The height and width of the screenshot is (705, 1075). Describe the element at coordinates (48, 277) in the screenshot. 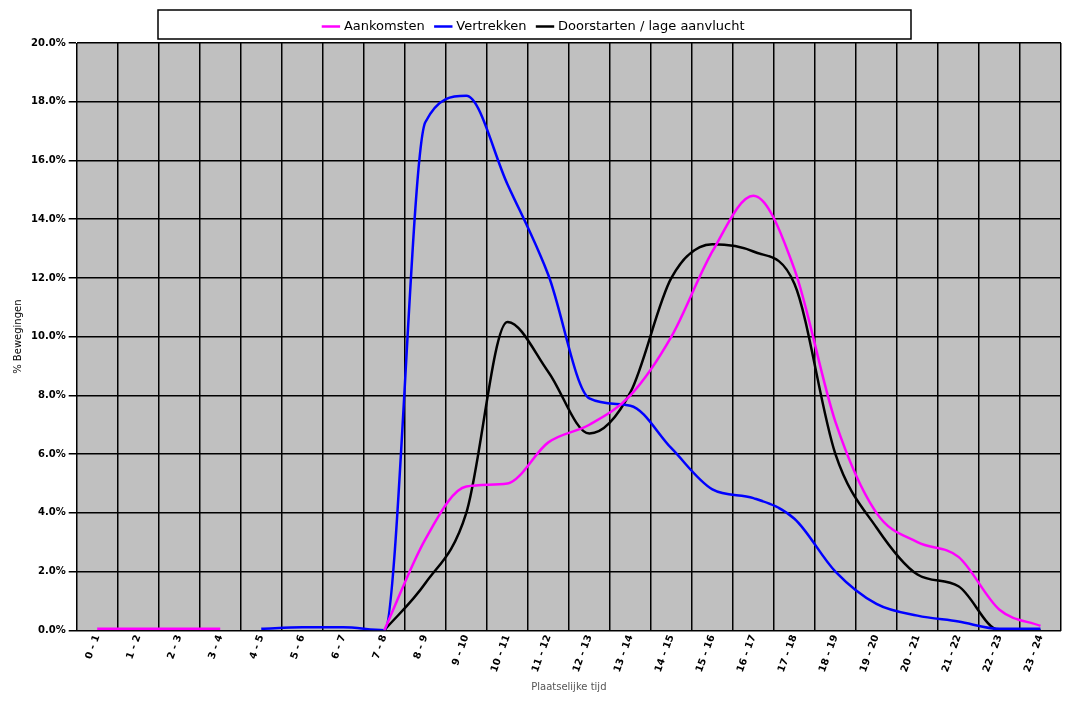

I see `y-tick-label: 12.0%` at that location.